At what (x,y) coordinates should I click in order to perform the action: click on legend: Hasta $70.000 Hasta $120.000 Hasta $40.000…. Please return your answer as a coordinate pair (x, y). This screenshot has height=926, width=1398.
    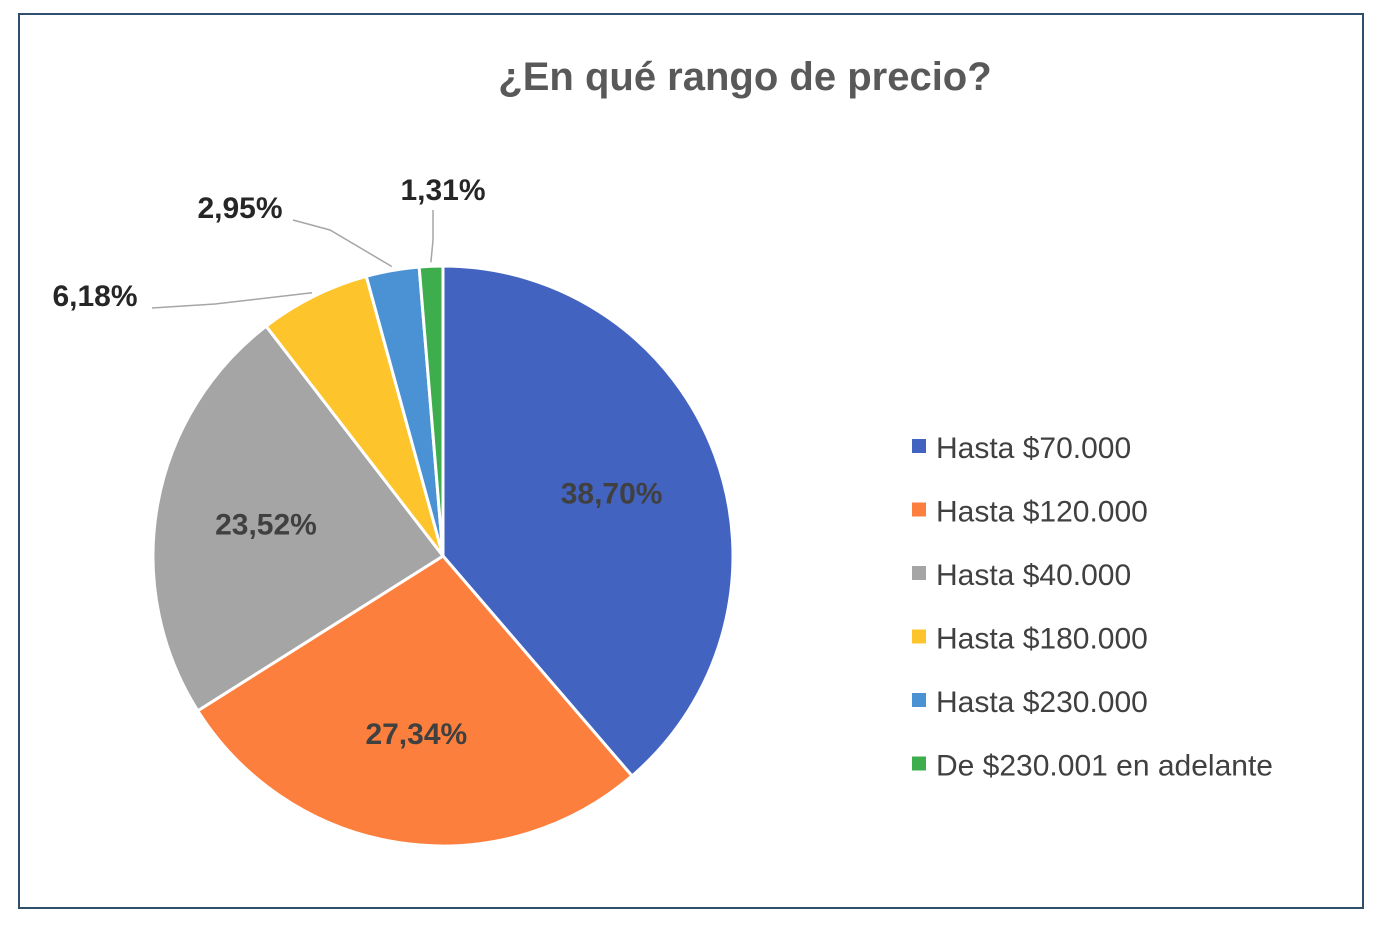
    Looking at the image, I should click on (1092, 607).